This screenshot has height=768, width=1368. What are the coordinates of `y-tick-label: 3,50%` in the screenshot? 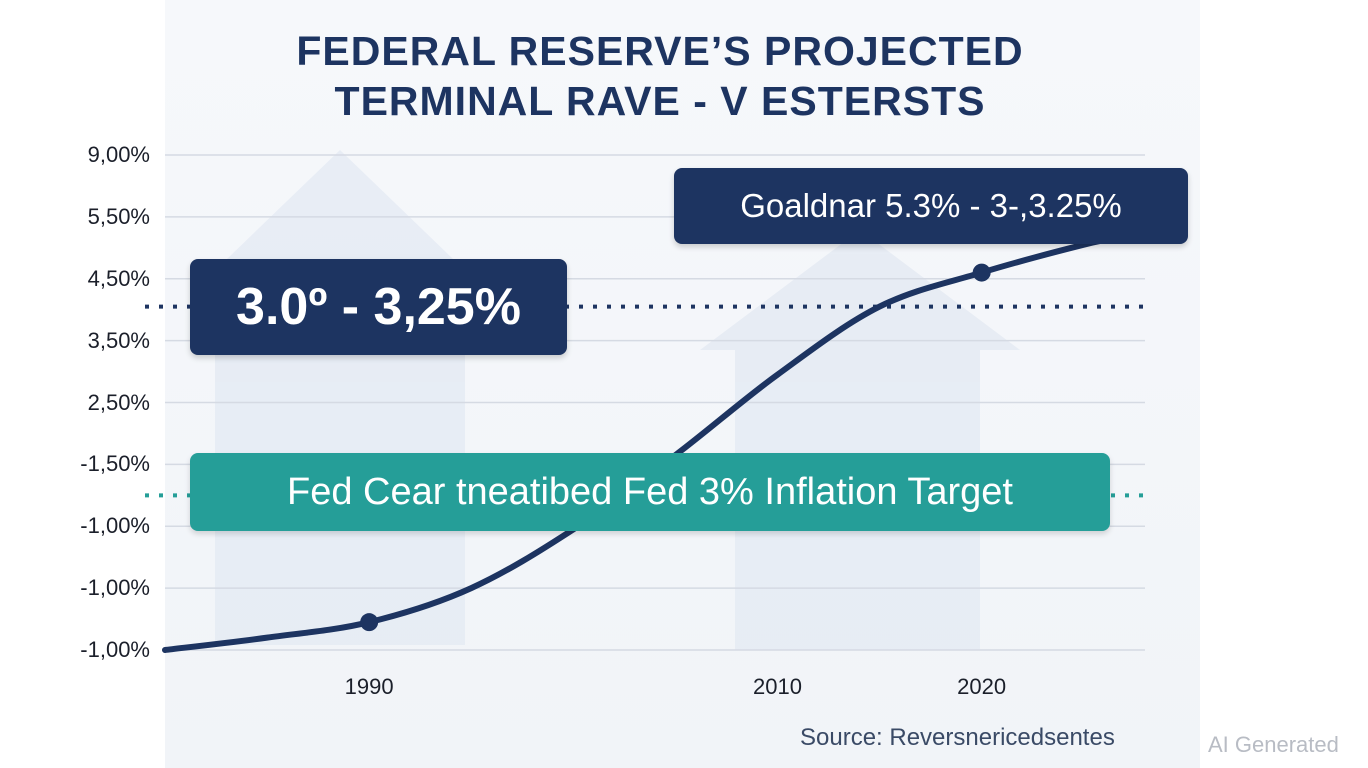 It's located at (118, 340).